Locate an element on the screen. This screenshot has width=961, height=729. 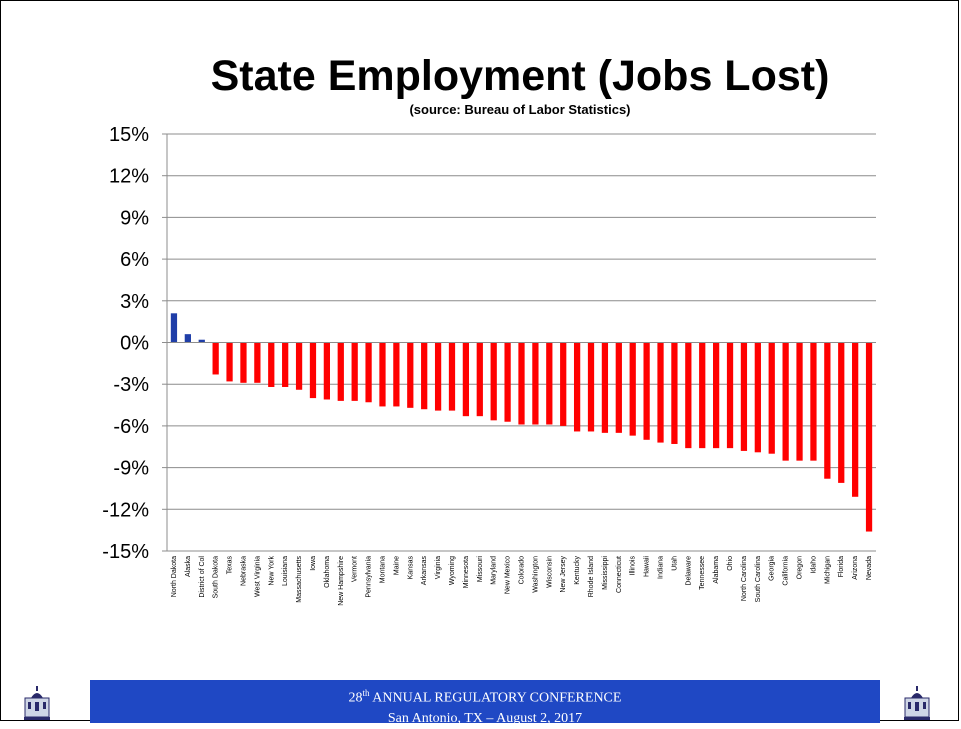
y-tick-label: 0% is located at coordinates (134, 344).